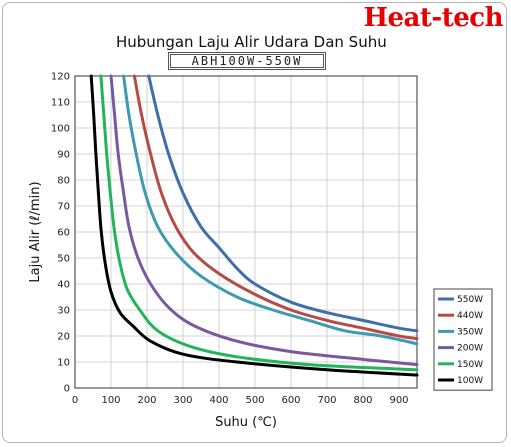 This screenshot has width=511, height=447. I want to click on legend-box, so click(463, 339).